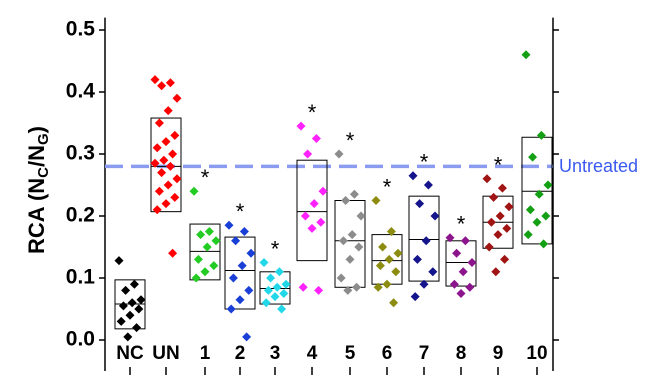 This screenshot has width=665, height=381. I want to click on x-tick-label: 8, so click(461, 353).